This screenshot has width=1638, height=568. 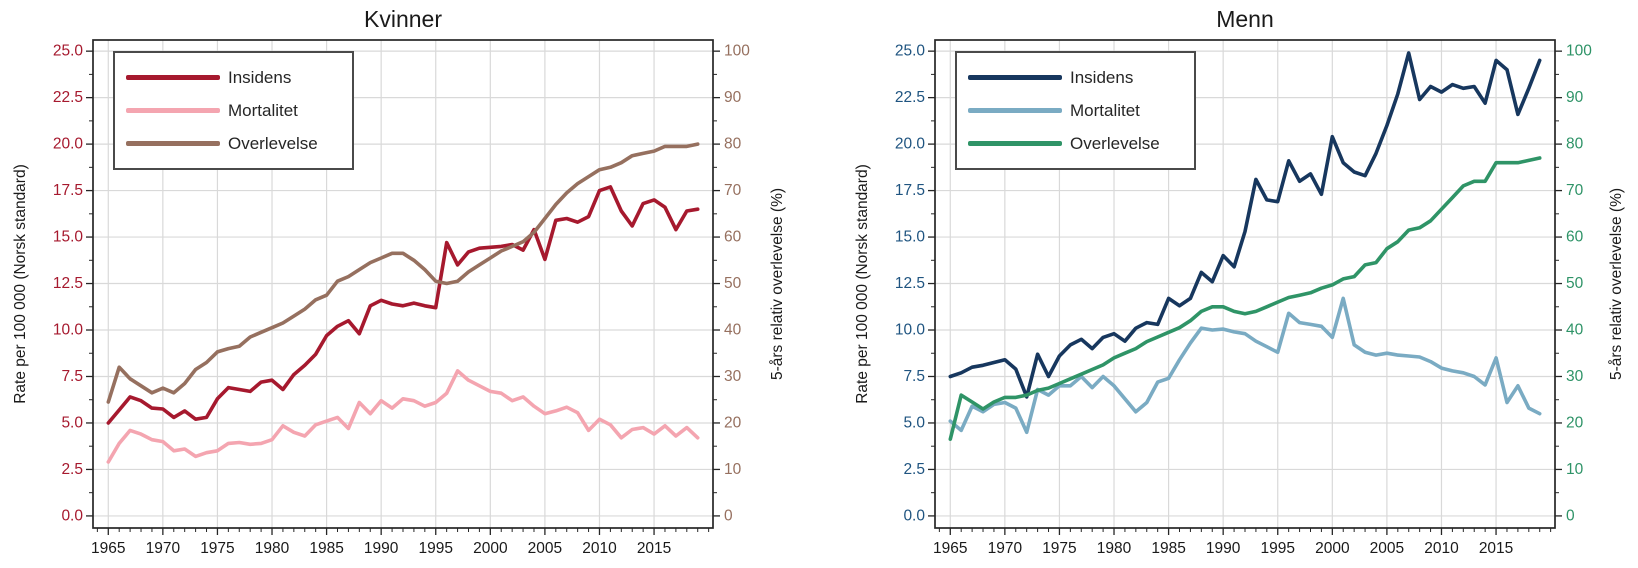 What do you see at coordinates (403, 416) in the screenshot?
I see `kvinner-mortalitet-line` at bounding box center [403, 416].